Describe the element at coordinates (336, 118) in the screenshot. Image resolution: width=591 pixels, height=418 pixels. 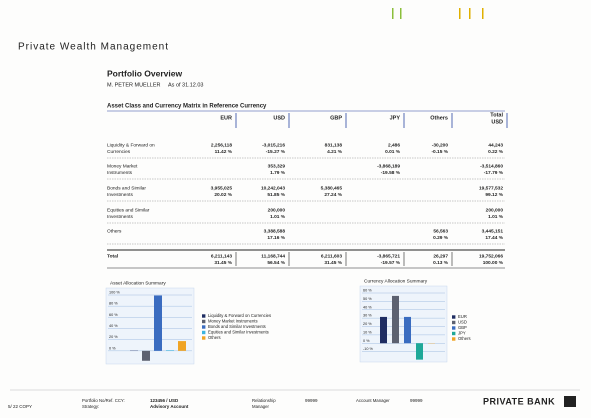
I see `column-header: GBP` at that location.